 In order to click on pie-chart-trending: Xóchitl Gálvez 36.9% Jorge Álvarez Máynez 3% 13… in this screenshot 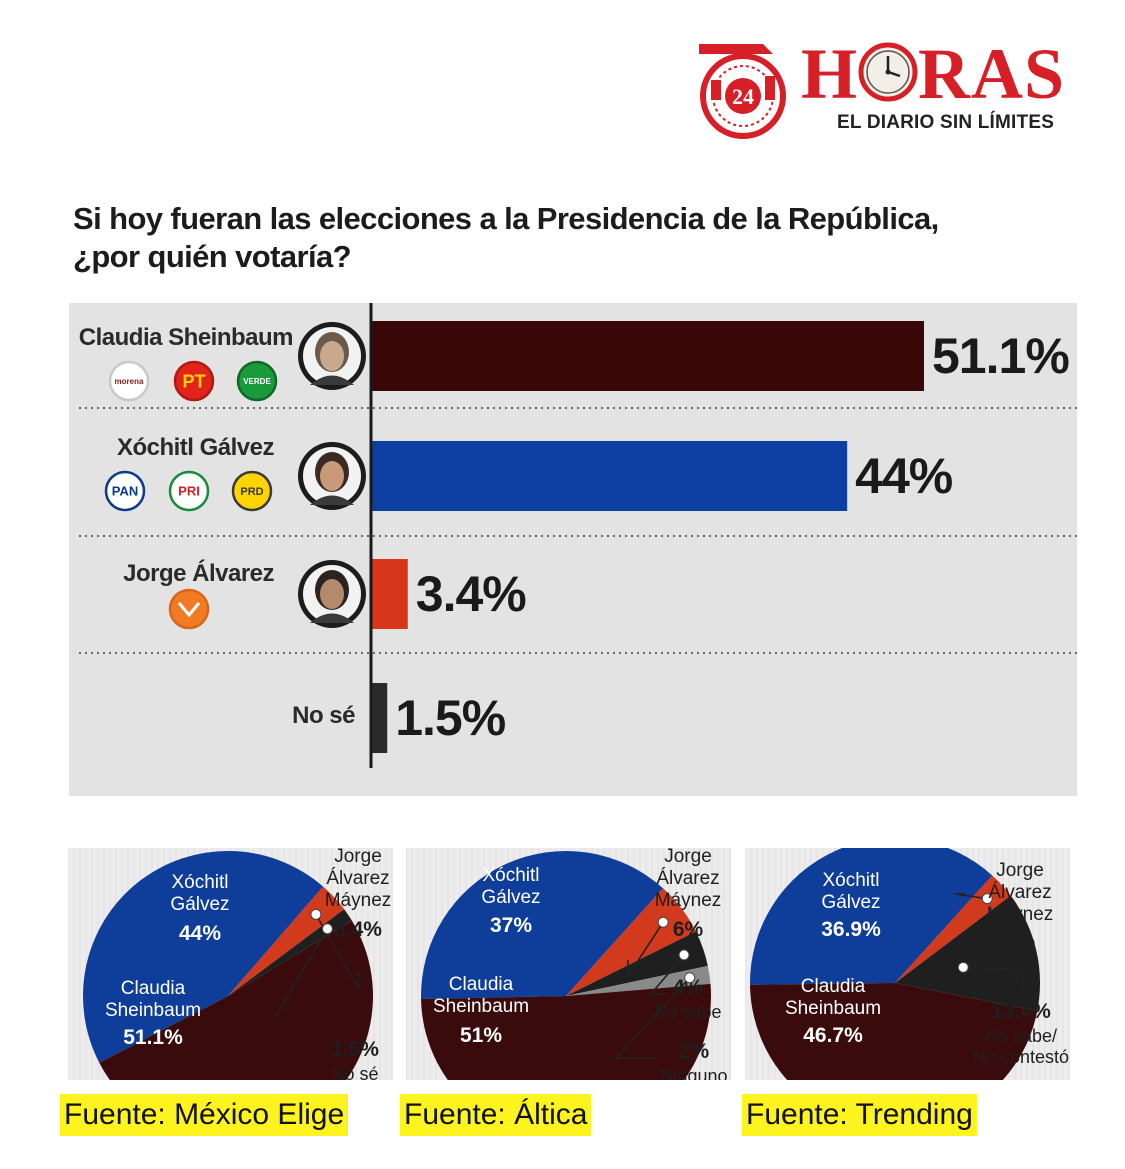, I will do `click(907, 964)`.